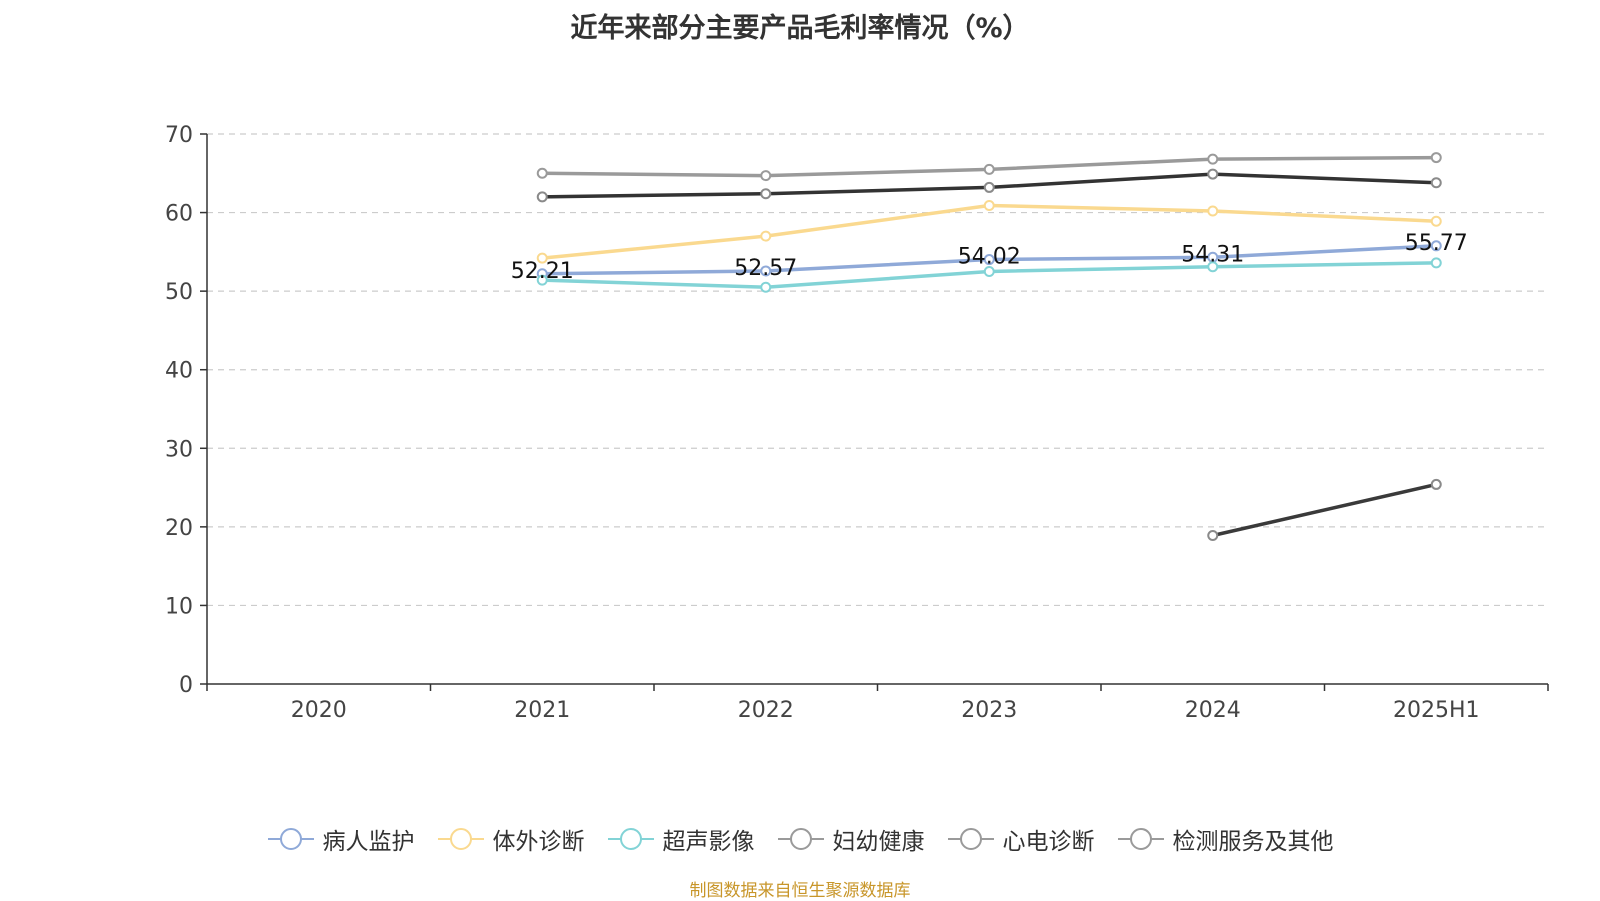 This screenshot has width=1600, height=901. Describe the element at coordinates (708, 842) in the screenshot. I see `legend-label: 超声影像` at that location.